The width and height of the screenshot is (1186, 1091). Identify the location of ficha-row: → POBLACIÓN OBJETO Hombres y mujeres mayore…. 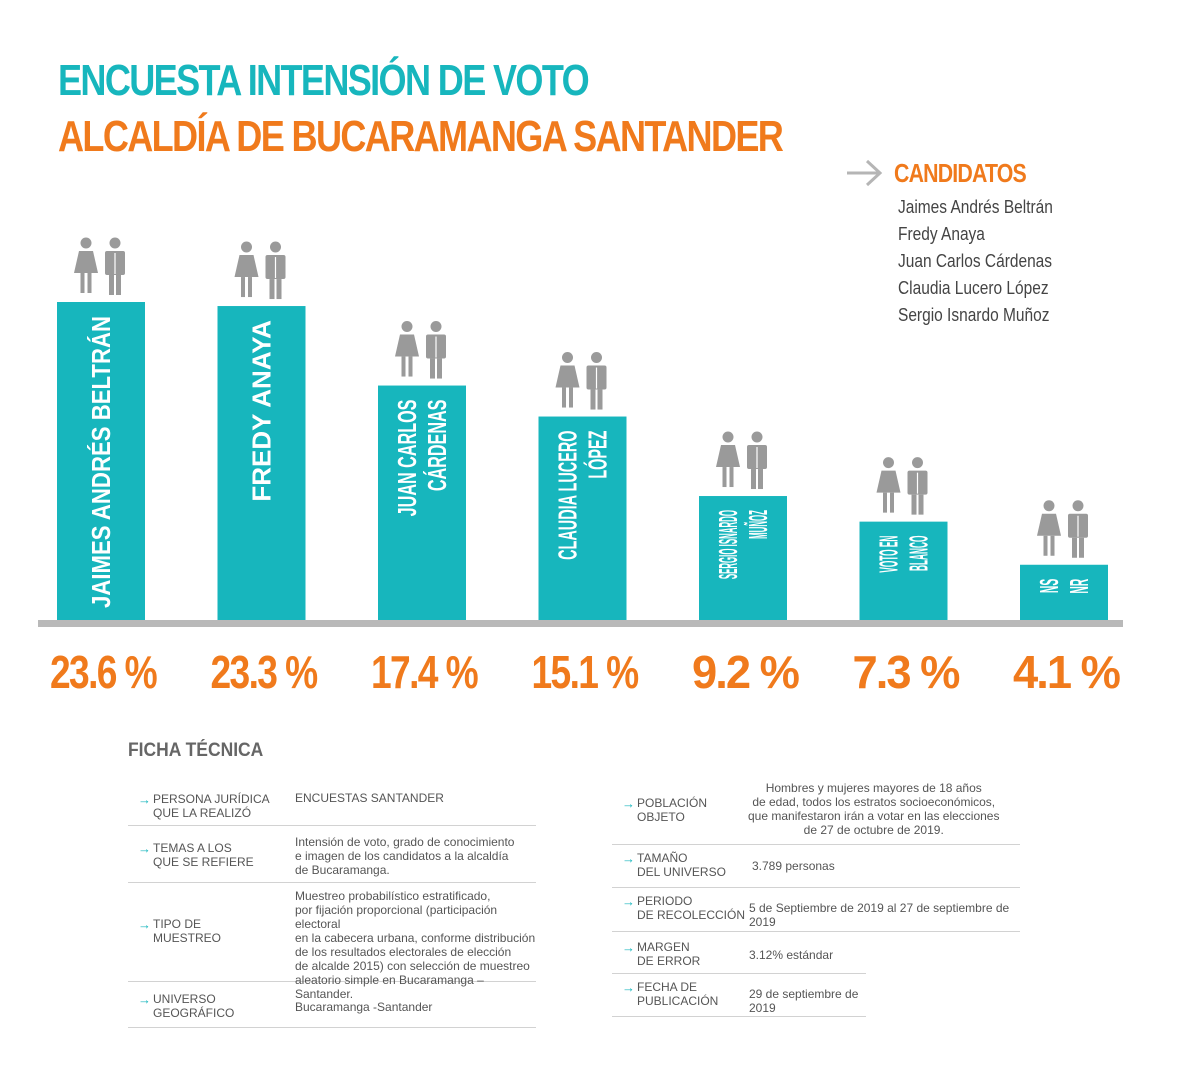
(816, 812).